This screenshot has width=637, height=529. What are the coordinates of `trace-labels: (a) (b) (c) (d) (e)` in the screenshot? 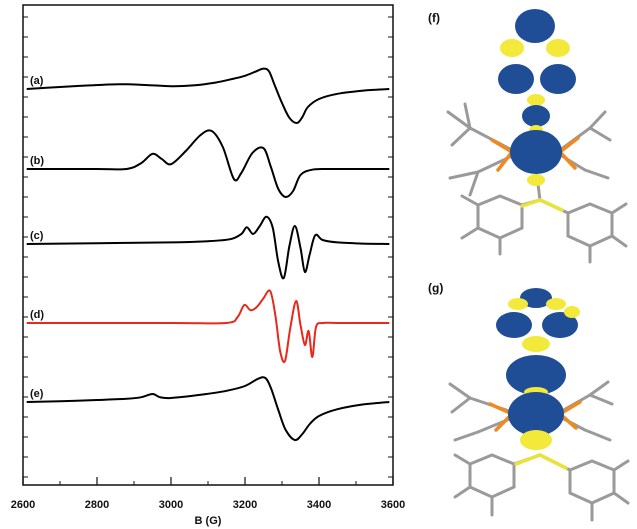 It's located at (37, 237).